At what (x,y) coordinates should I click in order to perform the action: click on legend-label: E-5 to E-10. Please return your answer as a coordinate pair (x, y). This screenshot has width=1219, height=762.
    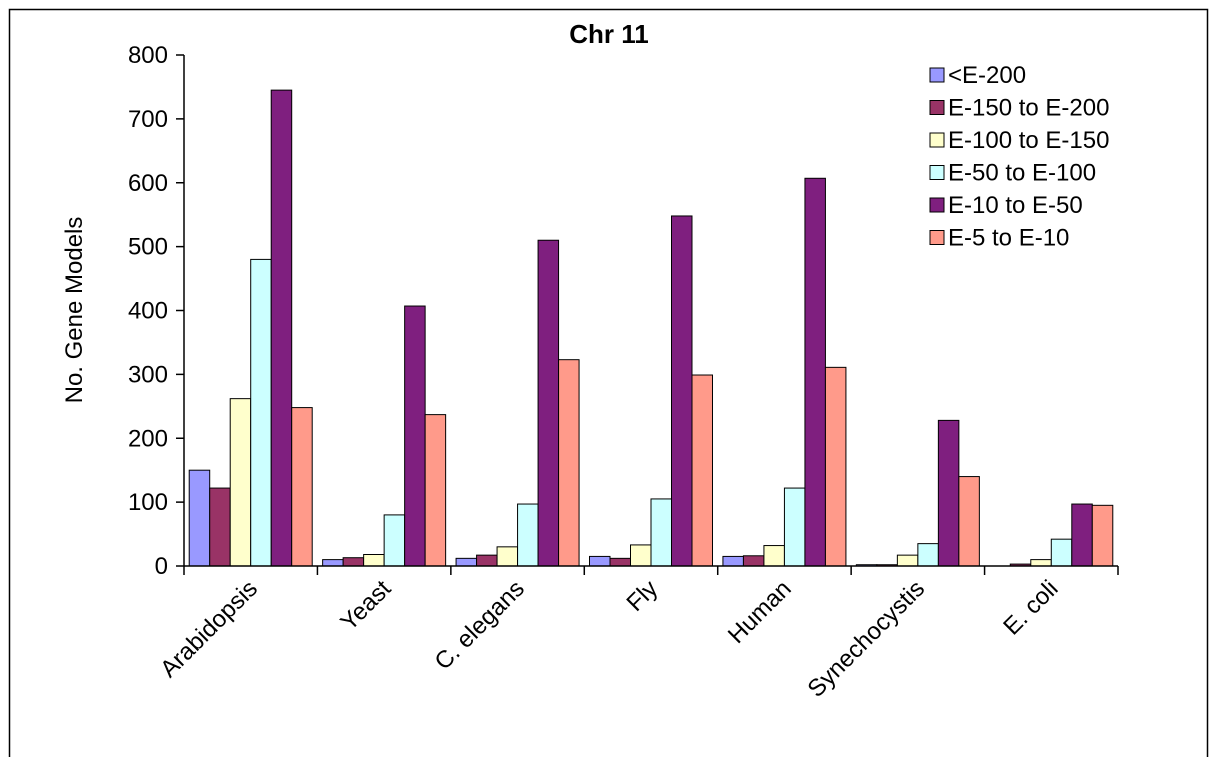
    Looking at the image, I should click on (1008, 238).